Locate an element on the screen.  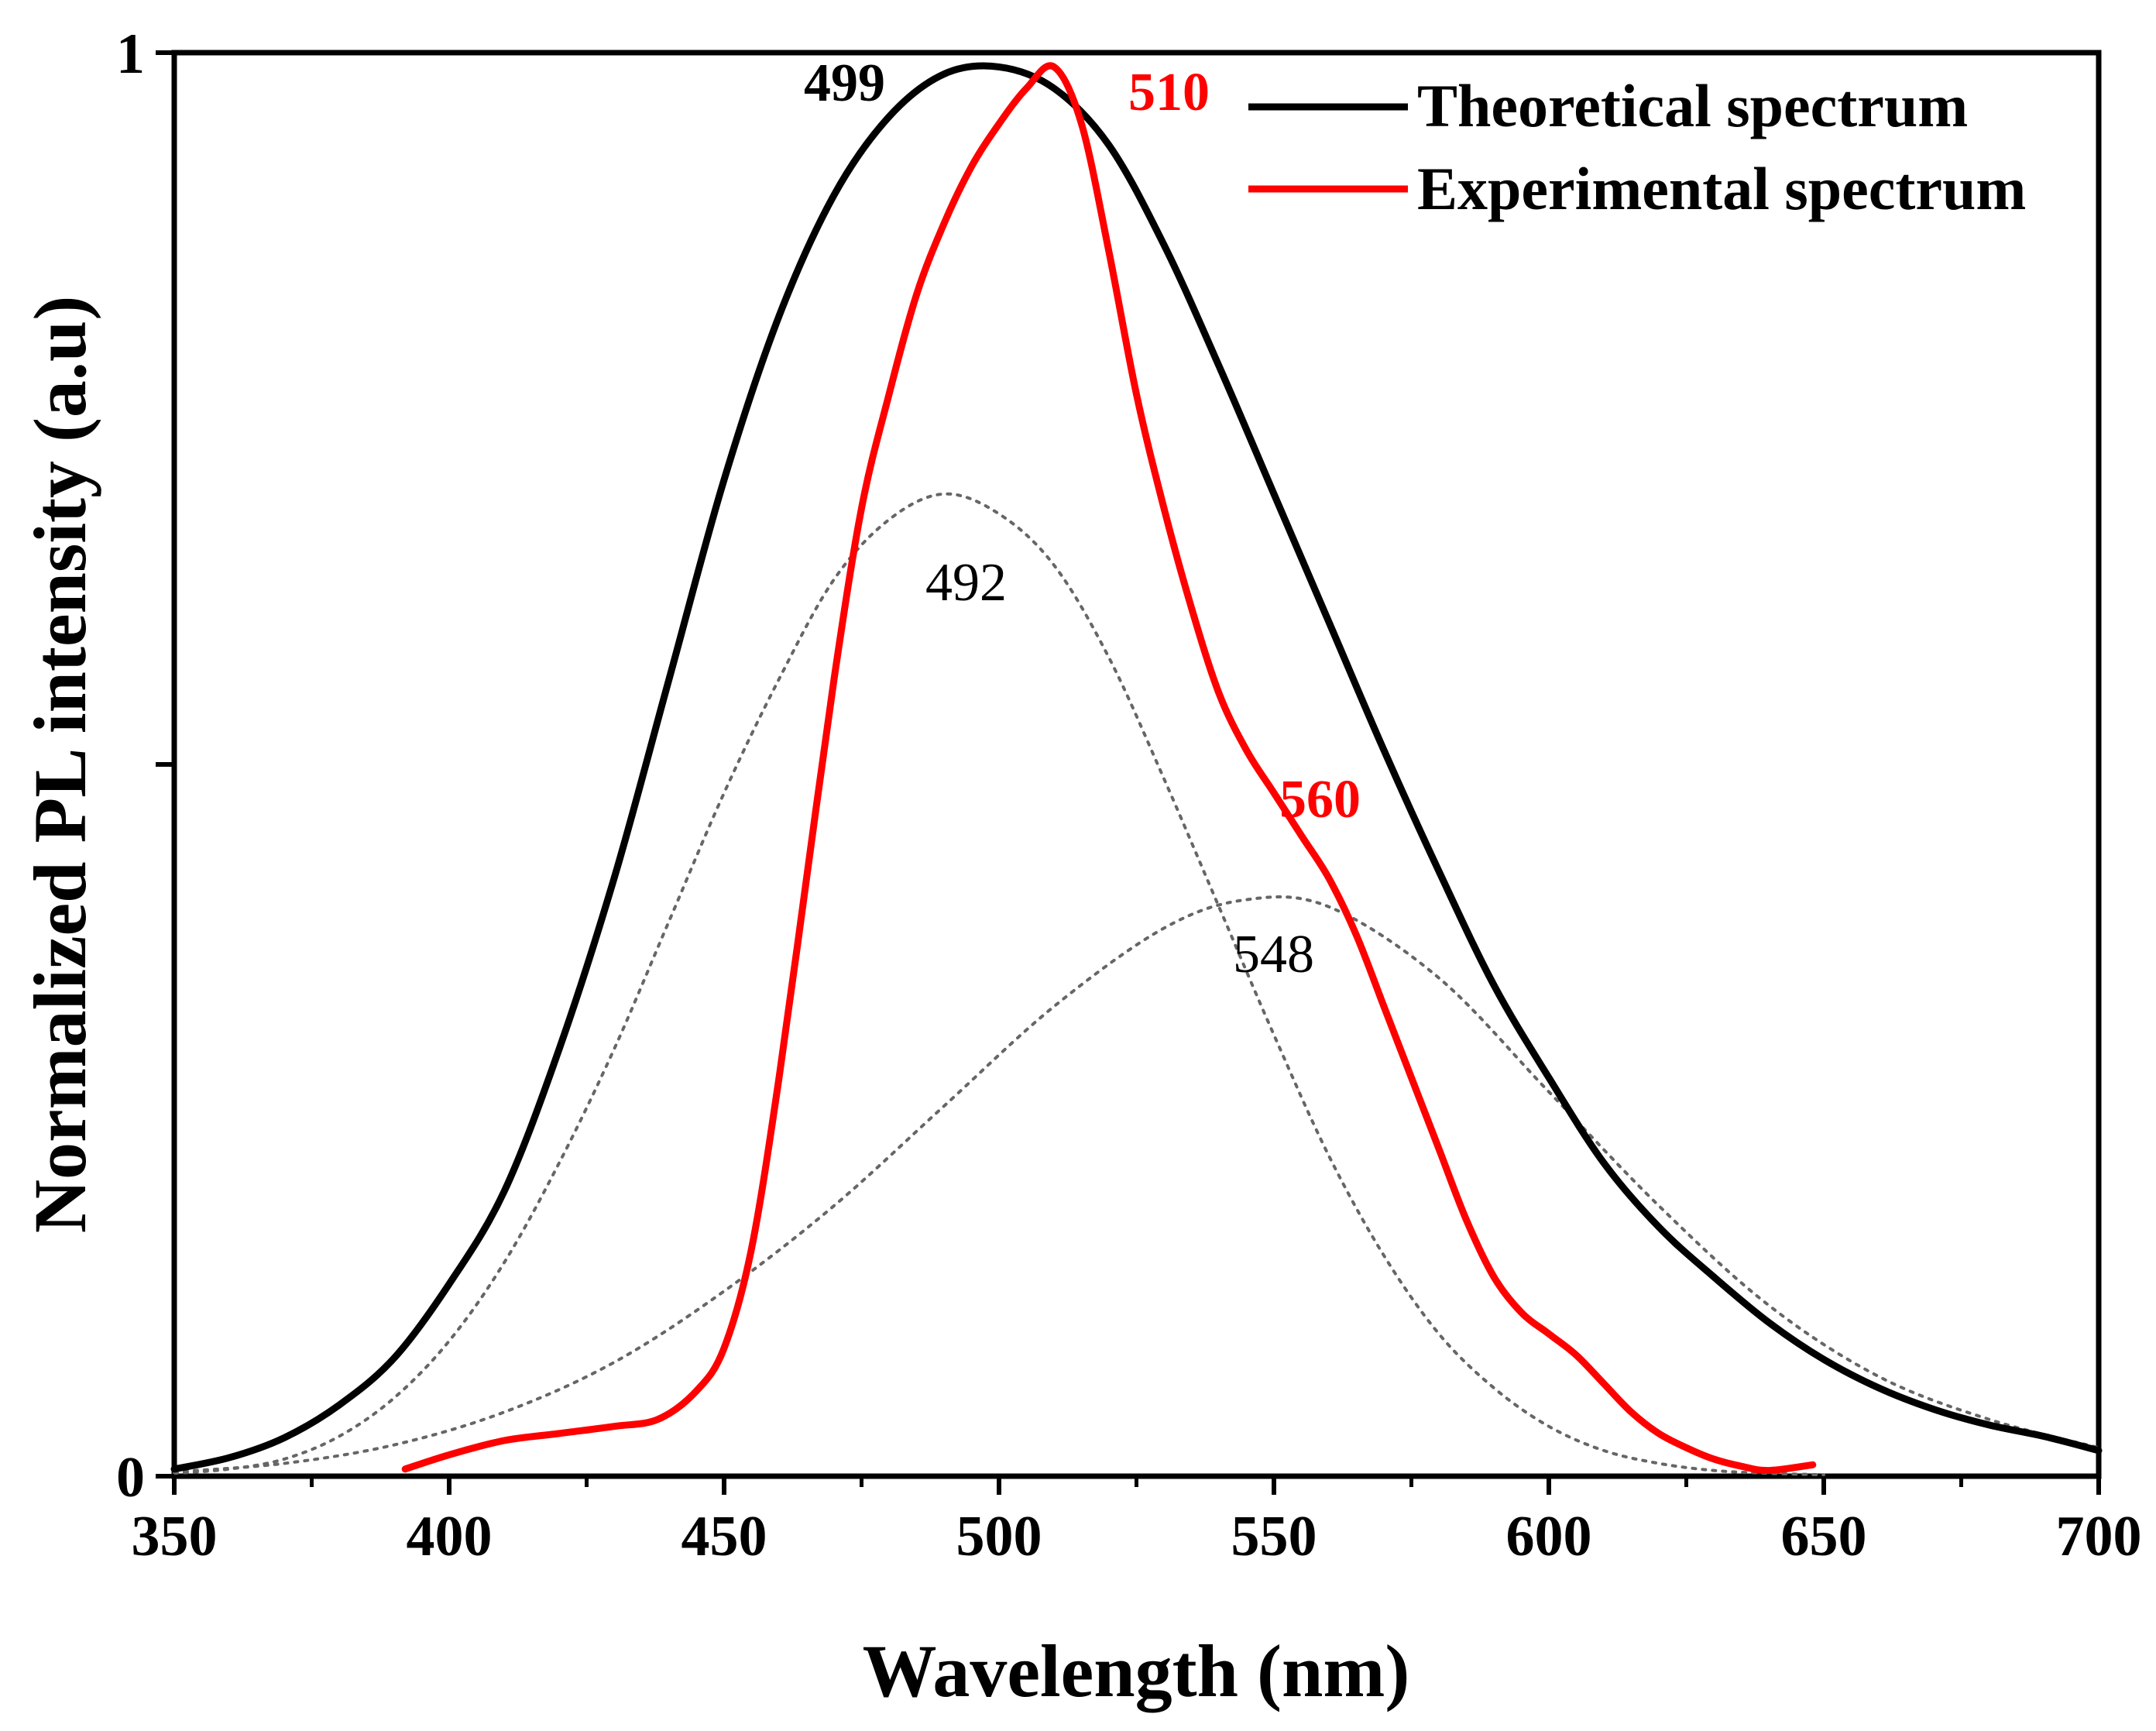
x-tick-label: 700 is located at coordinates (2099, 1536).